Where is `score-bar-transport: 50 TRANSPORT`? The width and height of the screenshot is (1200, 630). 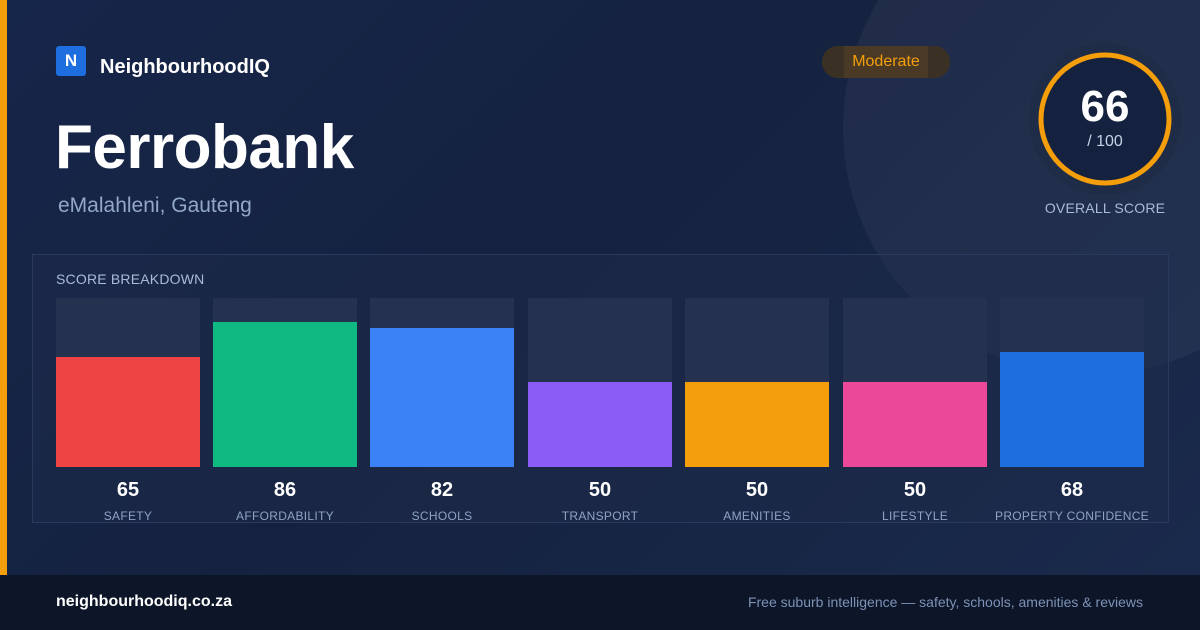 score-bar-transport: 50 TRANSPORT is located at coordinates (600, 410).